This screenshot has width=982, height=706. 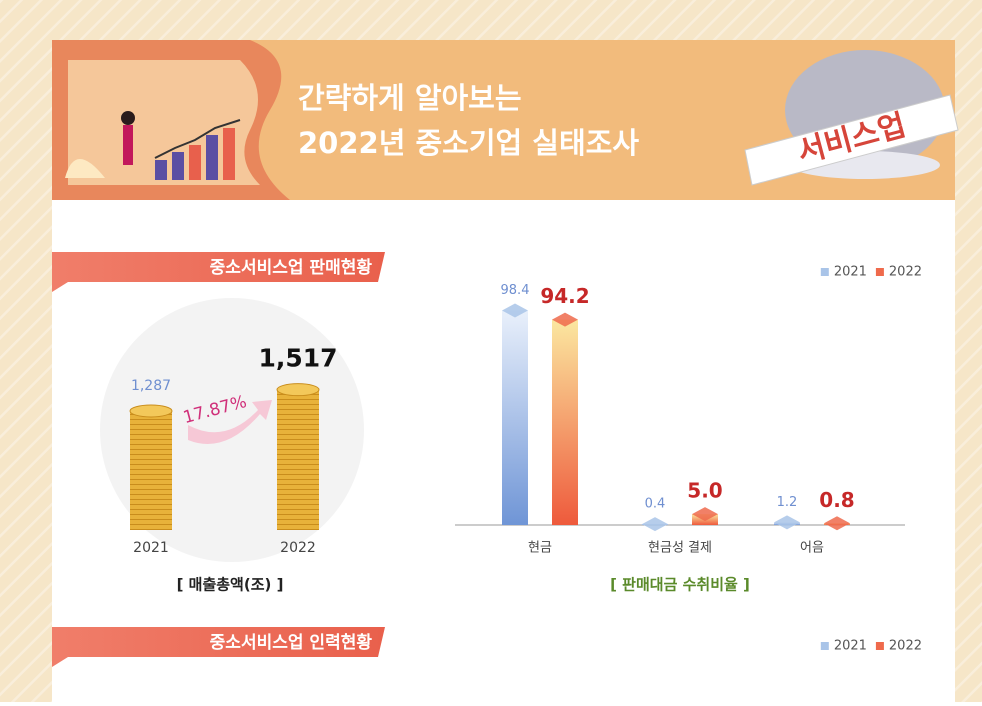 What do you see at coordinates (851, 140) in the screenshot?
I see `badge-ribbon` at bounding box center [851, 140].